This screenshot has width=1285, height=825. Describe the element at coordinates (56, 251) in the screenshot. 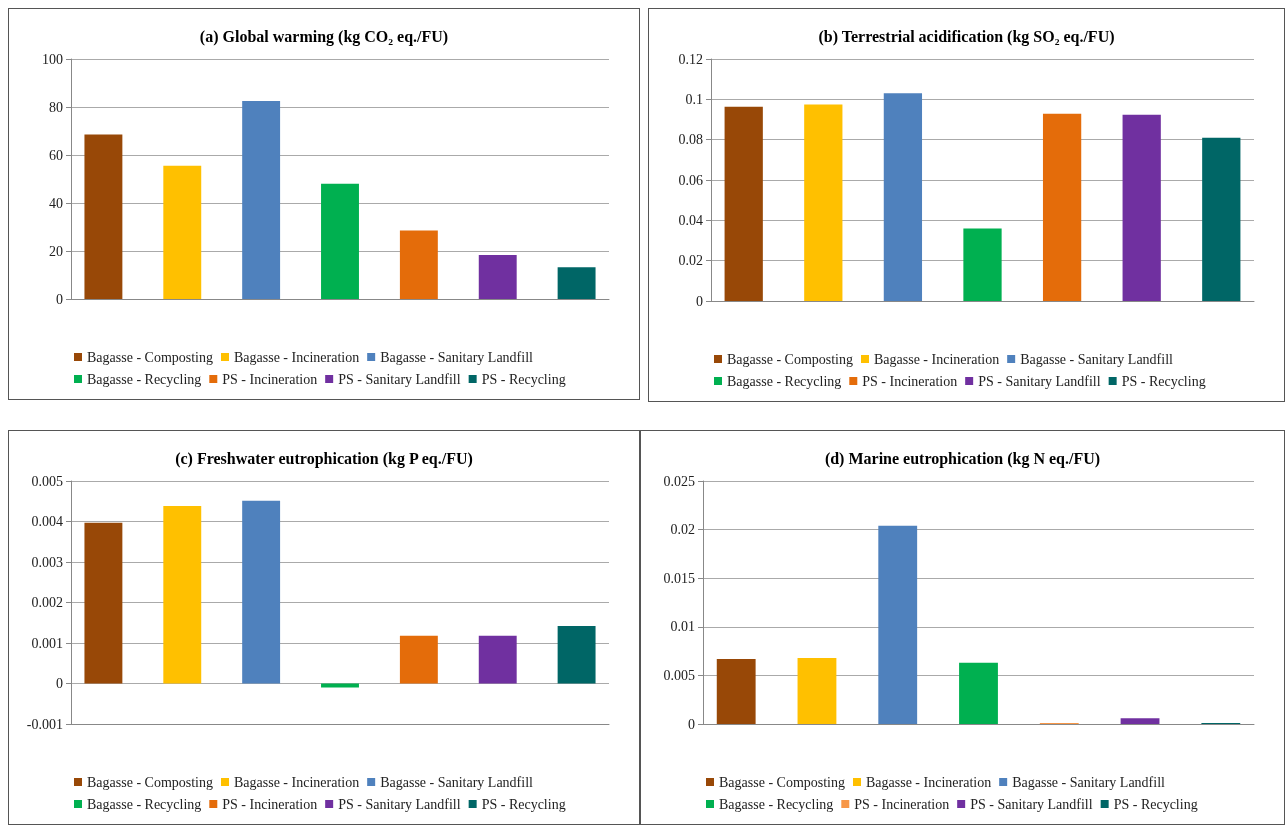

I see `y-tick-label: 20` at that location.